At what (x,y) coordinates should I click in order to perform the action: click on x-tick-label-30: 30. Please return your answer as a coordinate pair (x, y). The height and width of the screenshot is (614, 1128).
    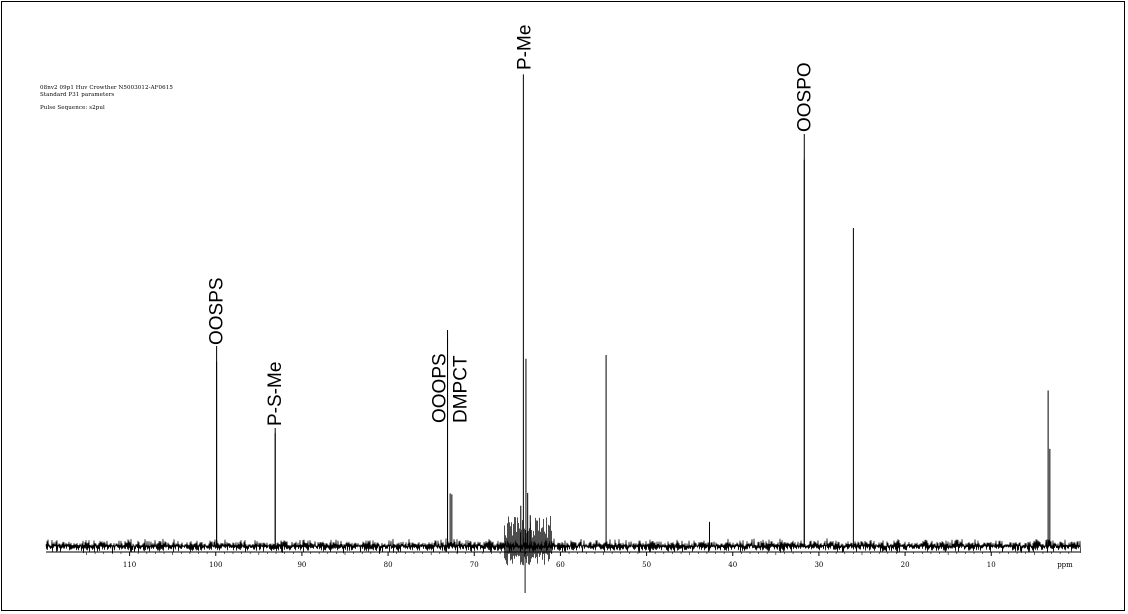
    Looking at the image, I should click on (818, 565).